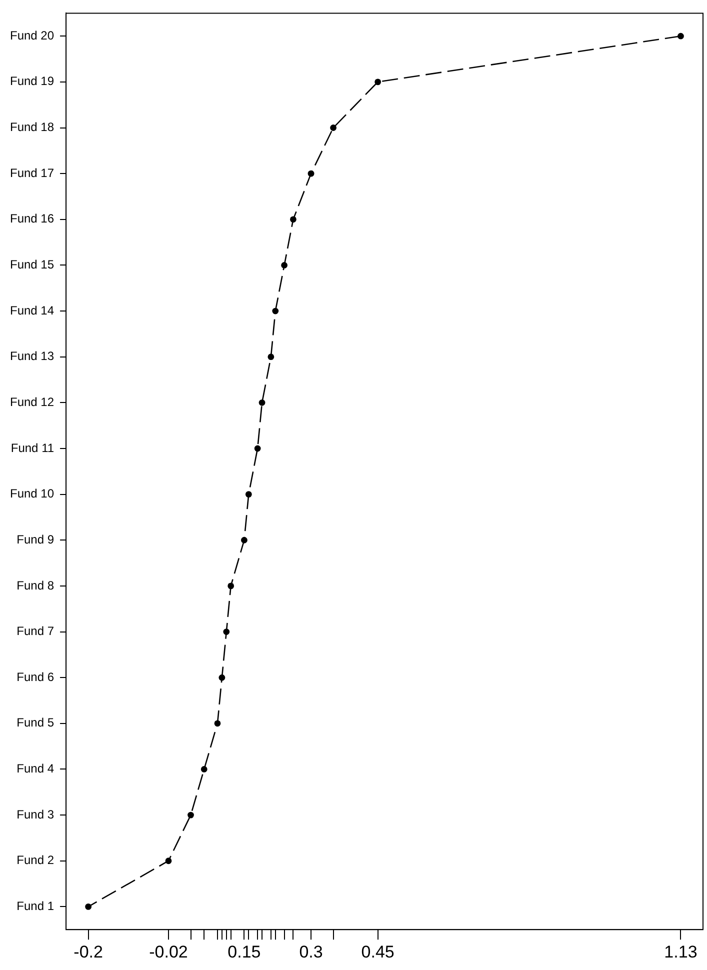  Describe the element at coordinates (35, 723) in the screenshot. I see `y-tick-label: Fund 5` at that location.